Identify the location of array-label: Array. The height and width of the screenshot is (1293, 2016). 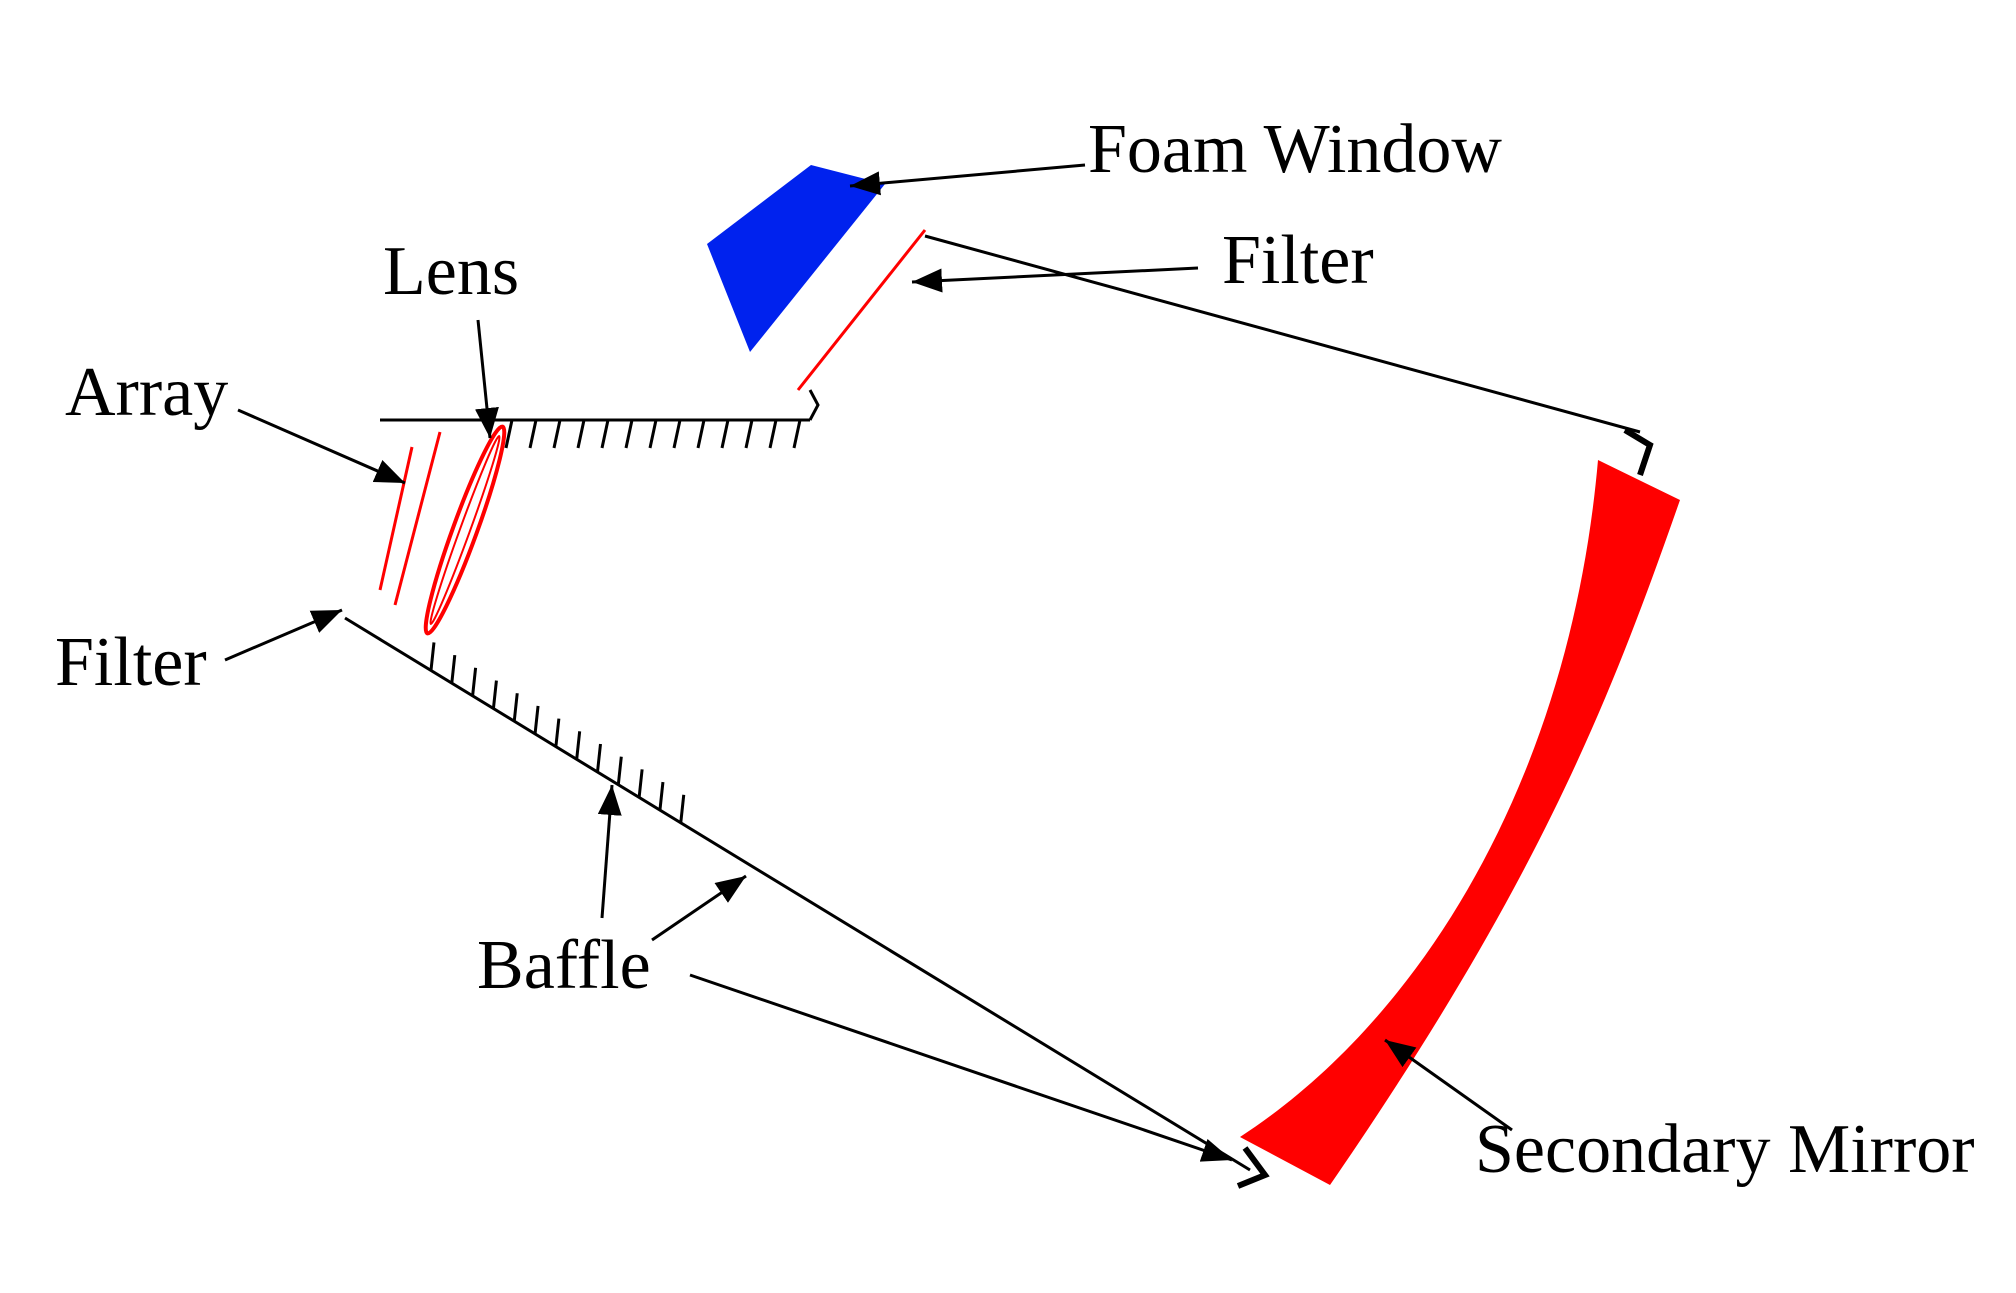
(146, 392).